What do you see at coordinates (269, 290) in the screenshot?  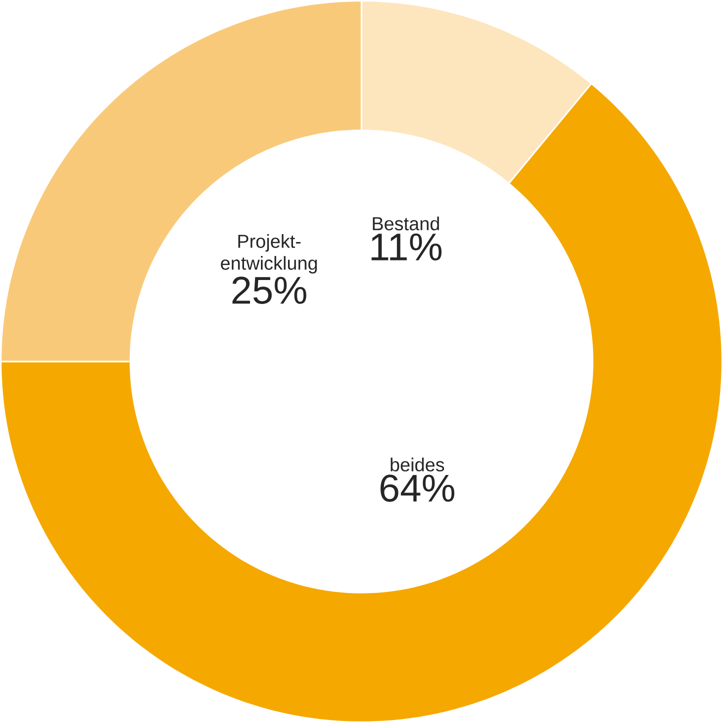 I see `data-label: 25%` at bounding box center [269, 290].